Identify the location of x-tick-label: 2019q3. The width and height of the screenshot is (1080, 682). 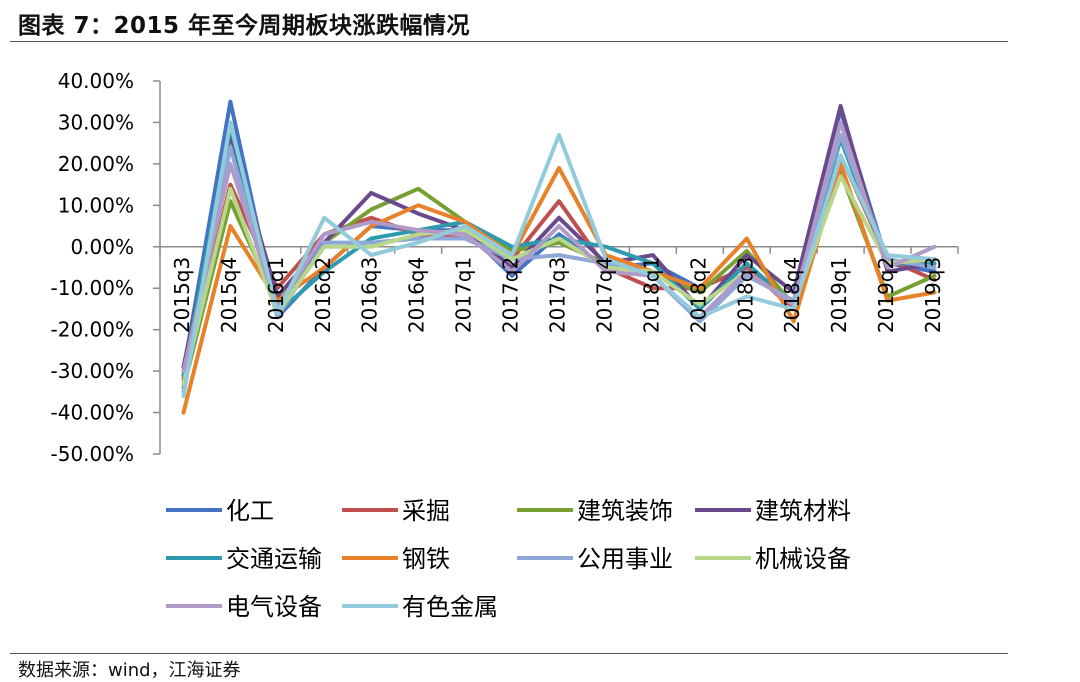
(933, 295).